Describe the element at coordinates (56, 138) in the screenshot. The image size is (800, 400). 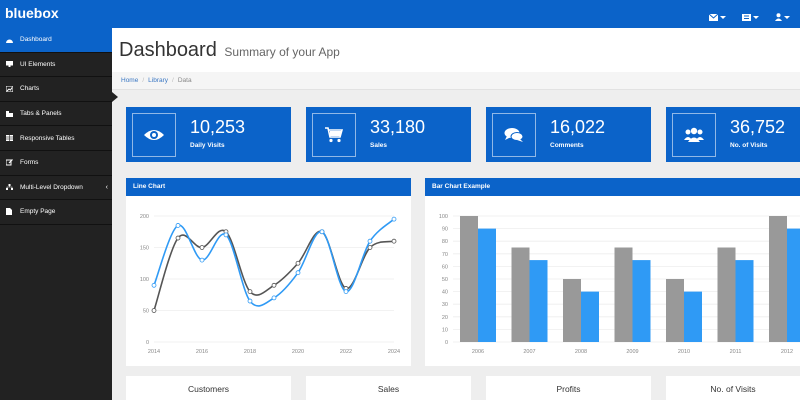
I see `sidebar-item-responsive-tables: Responsive Tables` at that location.